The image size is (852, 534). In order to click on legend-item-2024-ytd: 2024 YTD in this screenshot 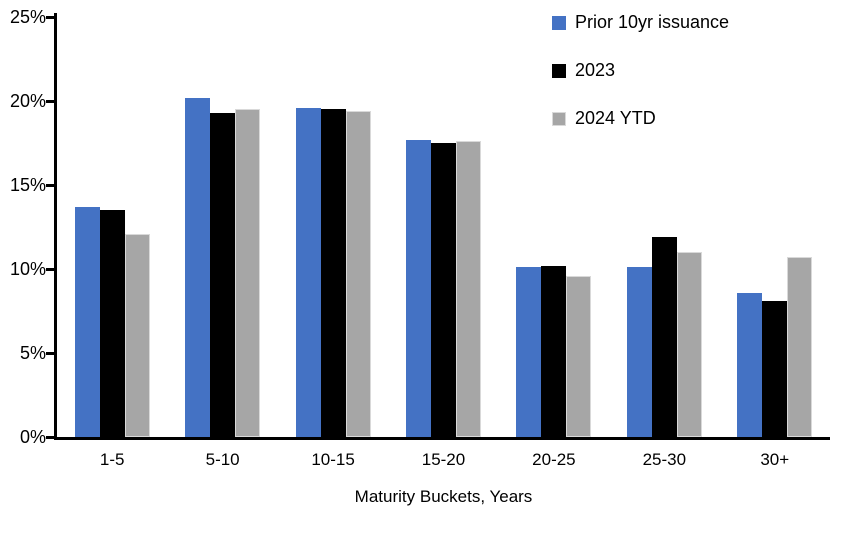, I will do `click(640, 118)`.